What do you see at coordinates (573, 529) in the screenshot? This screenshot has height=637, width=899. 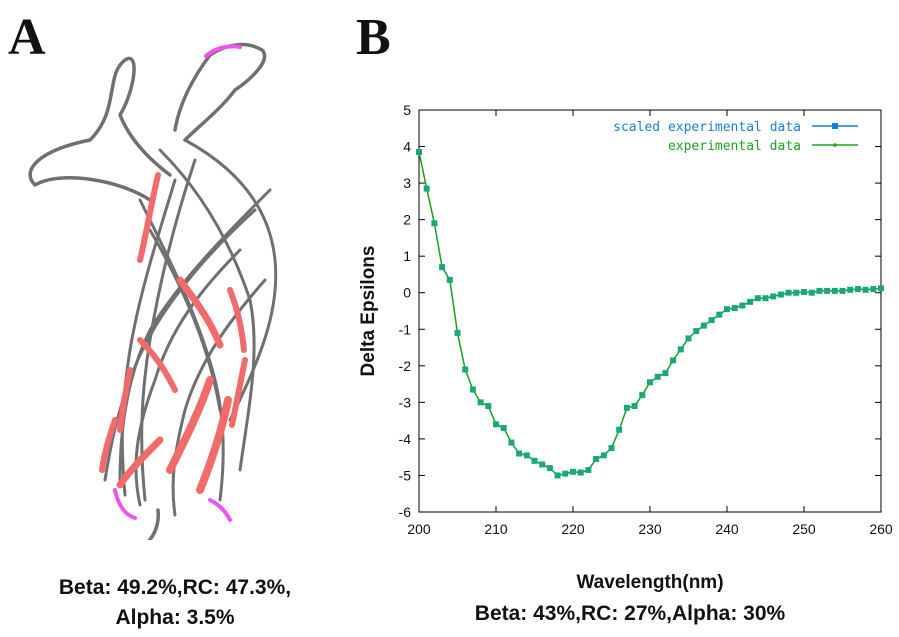 I see `x-tick-label: 220` at bounding box center [573, 529].